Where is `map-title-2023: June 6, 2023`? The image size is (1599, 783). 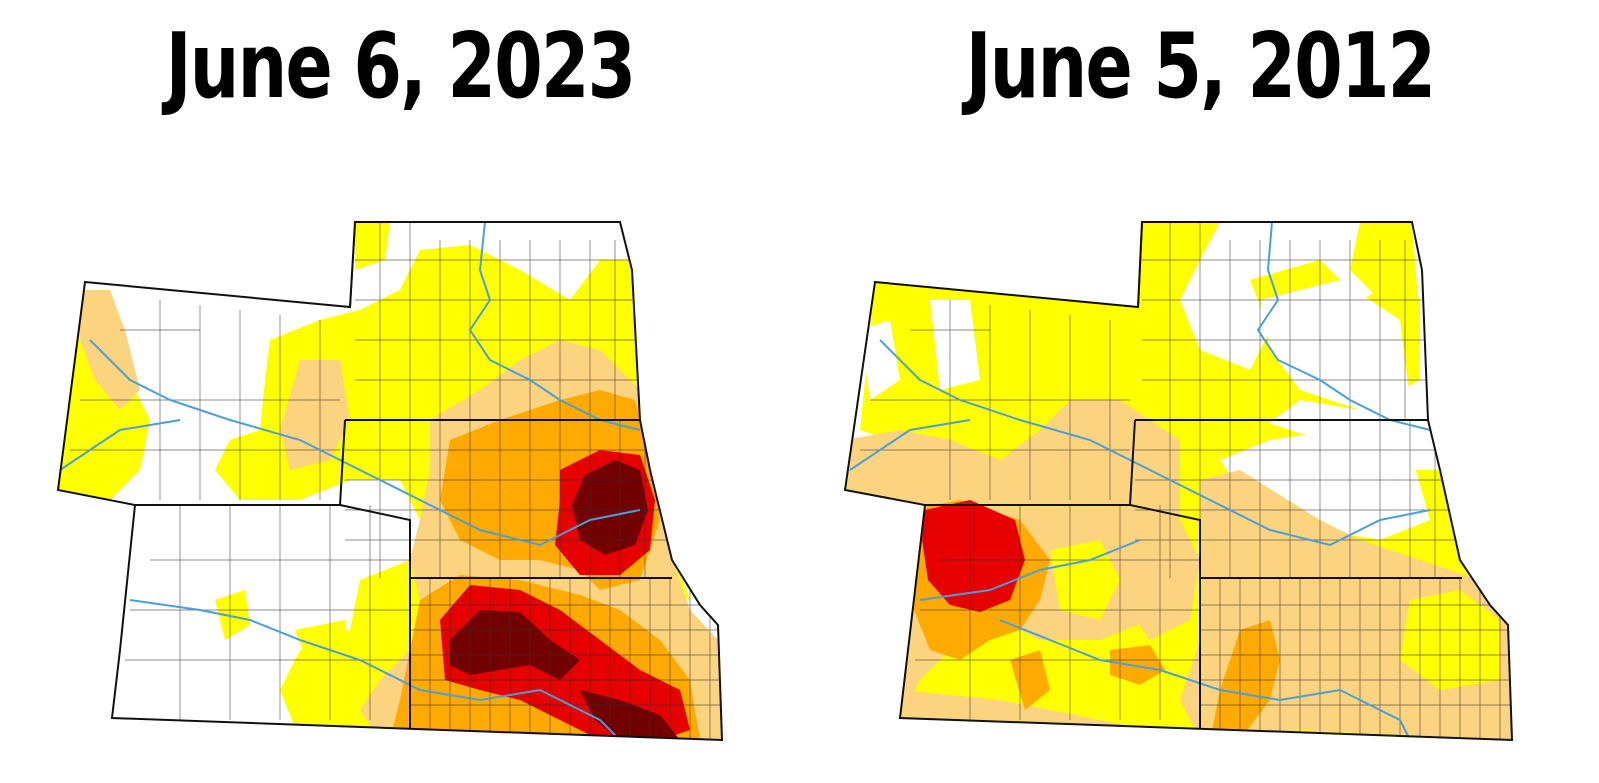 map-title-2023: June 6, 2023 is located at coordinates (401, 66).